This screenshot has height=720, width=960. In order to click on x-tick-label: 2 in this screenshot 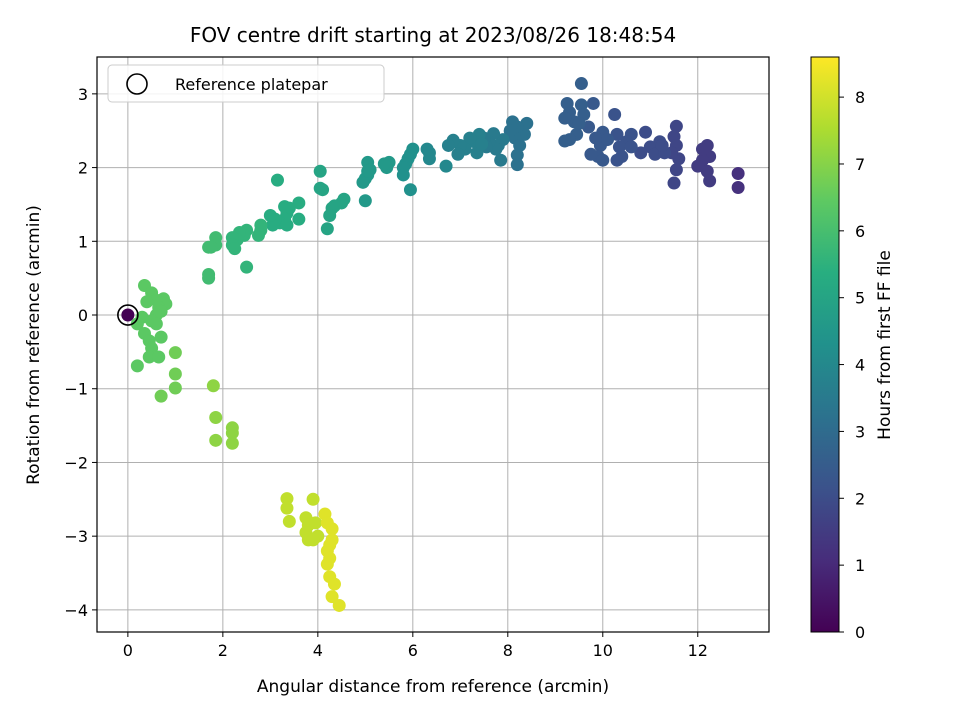, I will do `click(223, 650)`.